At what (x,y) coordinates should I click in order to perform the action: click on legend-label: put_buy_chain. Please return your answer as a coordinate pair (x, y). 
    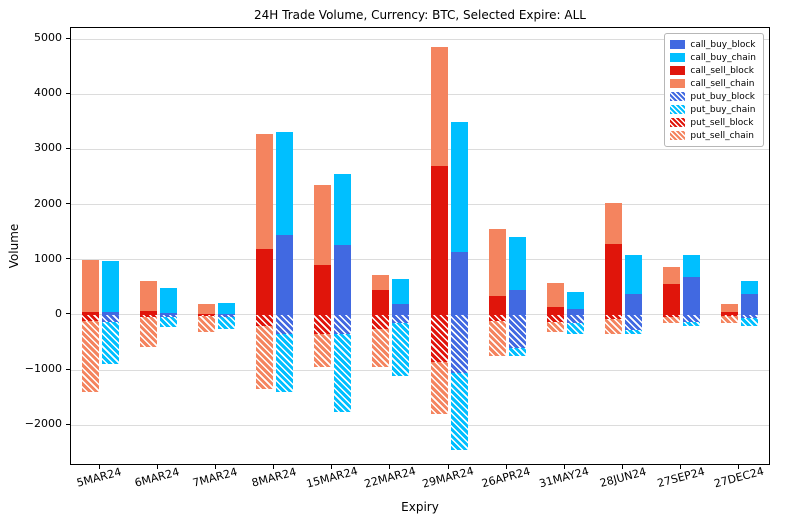
    Looking at the image, I should click on (723, 109).